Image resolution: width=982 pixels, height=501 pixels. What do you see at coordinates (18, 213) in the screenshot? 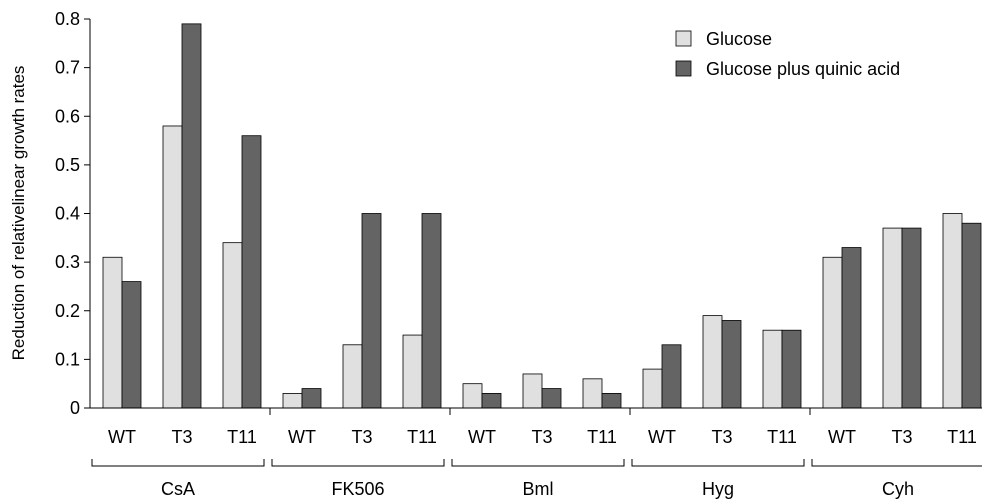
I see `y-axis-label: Reduction of relativelinear growth rates` at bounding box center [18, 213].